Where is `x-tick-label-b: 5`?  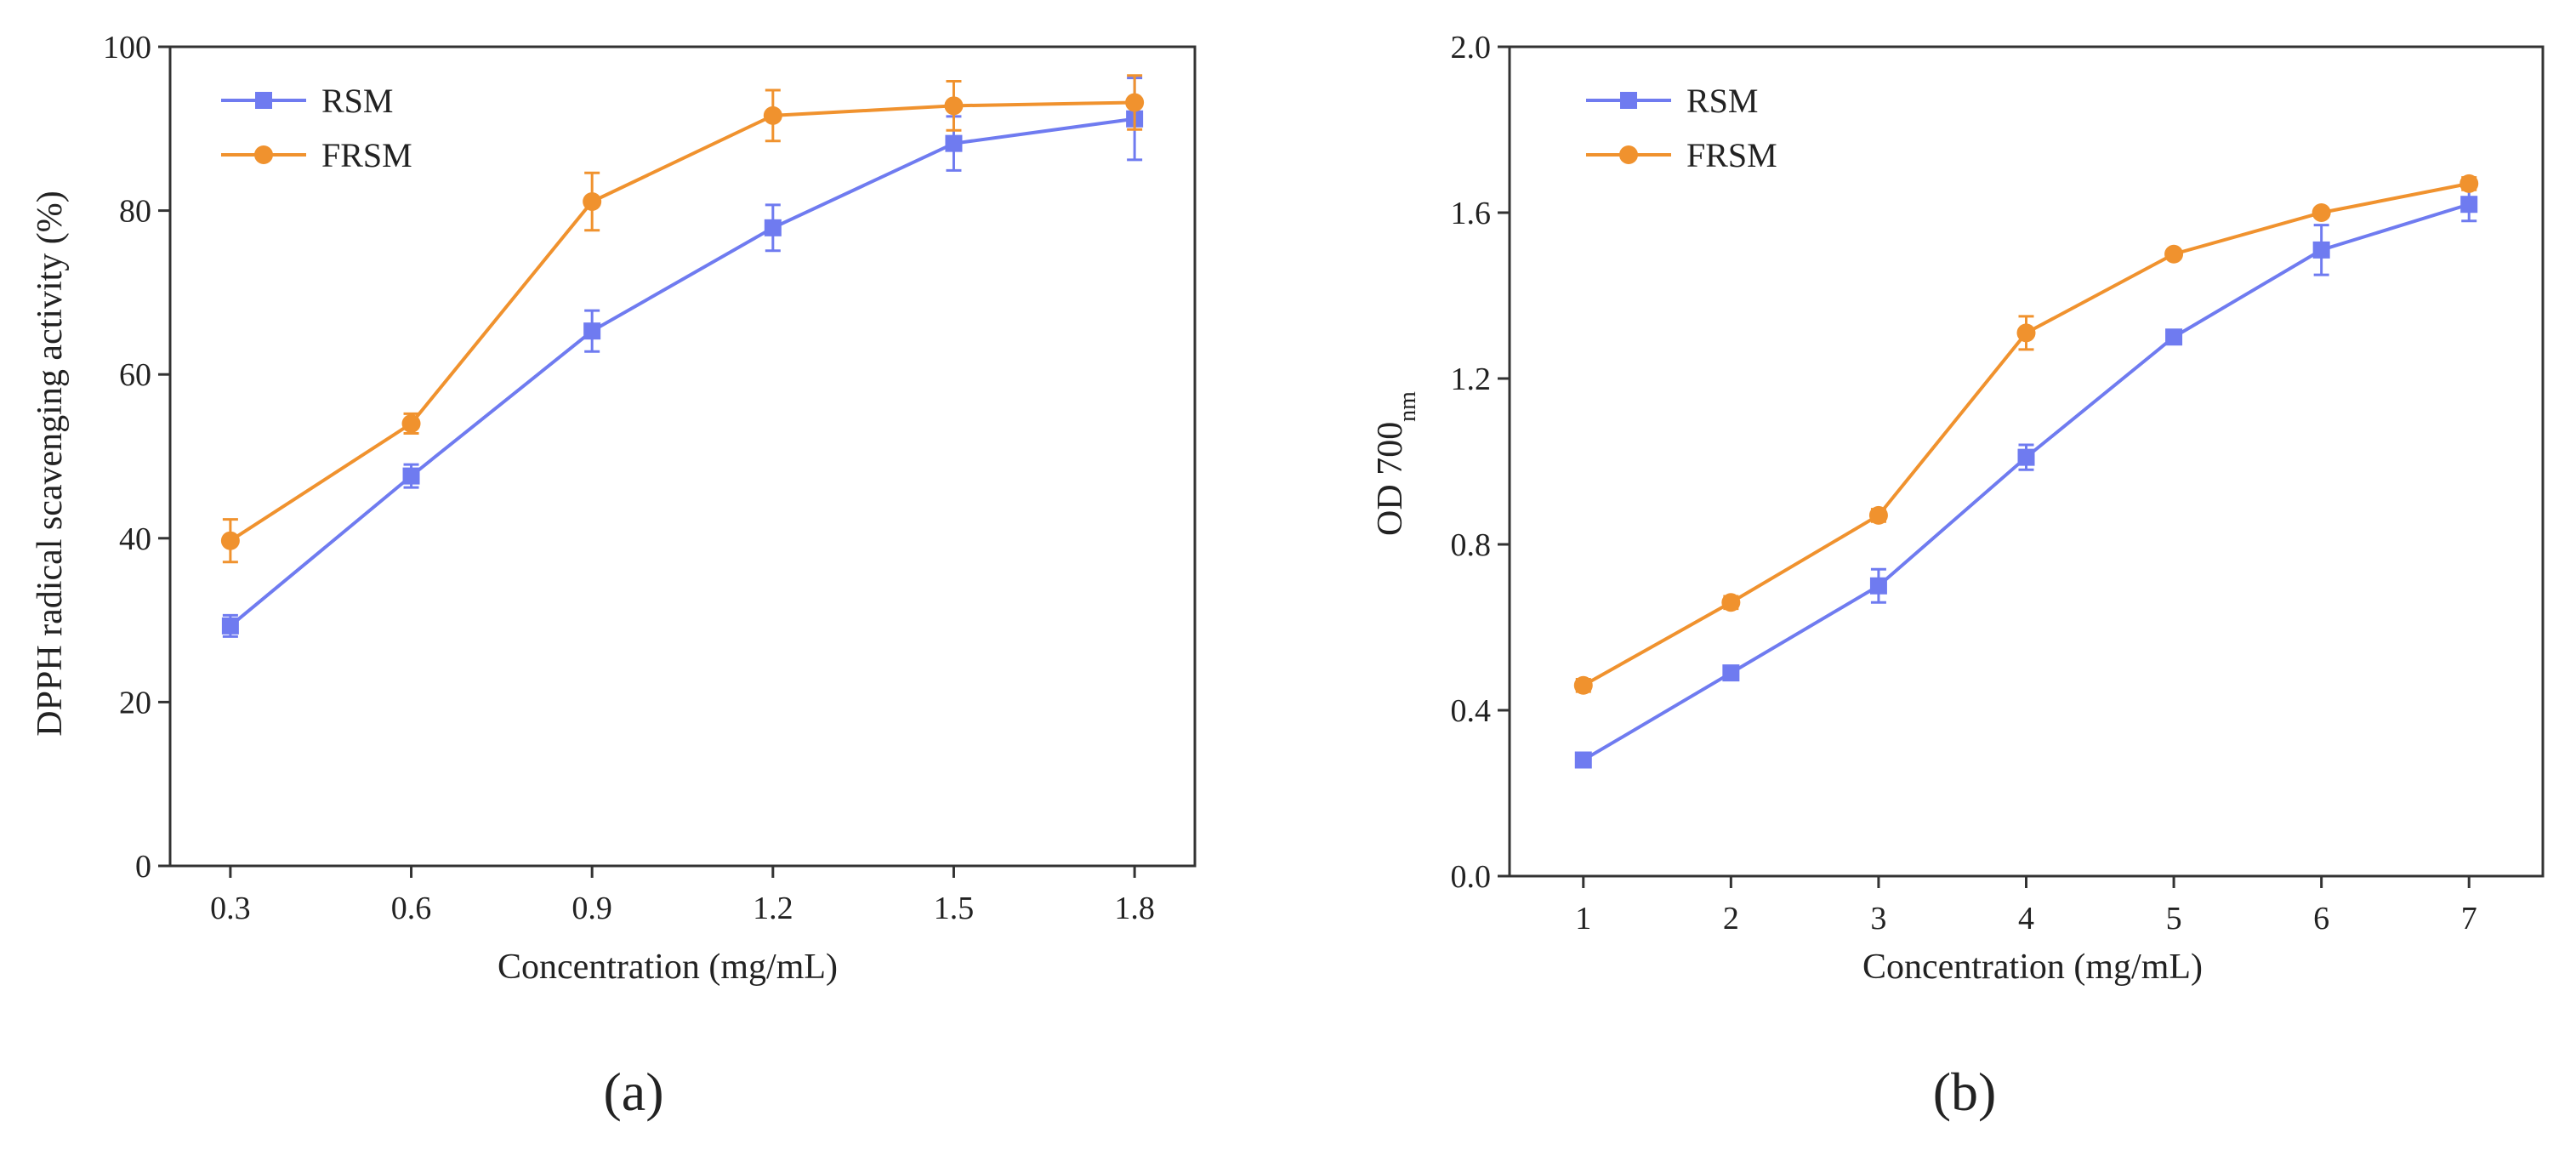 x-tick-label-b: 5 is located at coordinates (2174, 919).